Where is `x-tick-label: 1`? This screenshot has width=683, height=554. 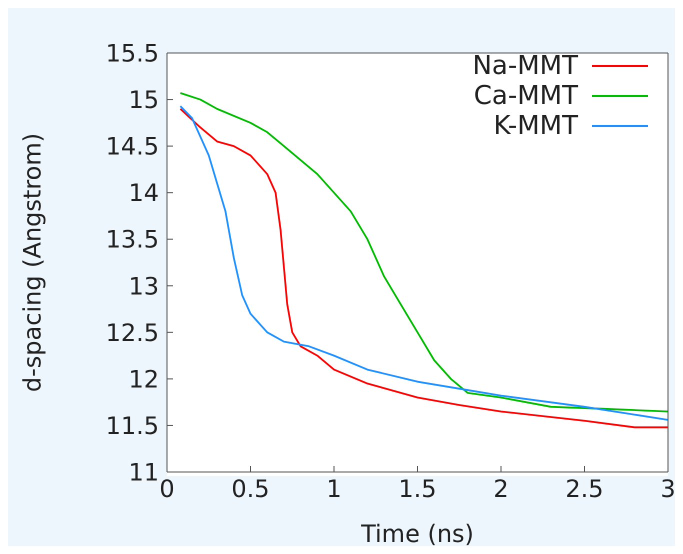
x-tick-label: 1 is located at coordinates (334, 489).